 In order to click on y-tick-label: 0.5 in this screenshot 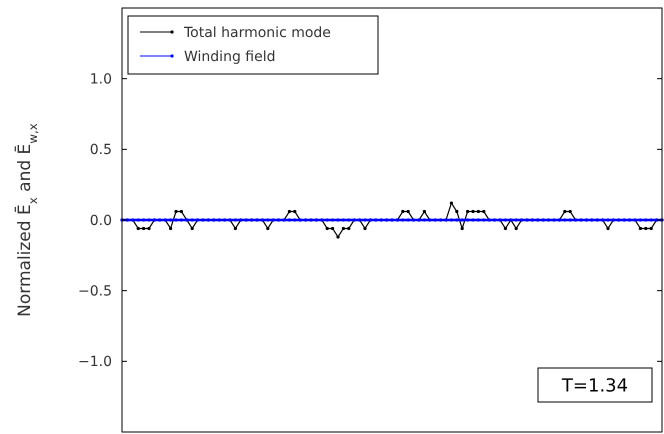, I will do `click(101, 150)`.